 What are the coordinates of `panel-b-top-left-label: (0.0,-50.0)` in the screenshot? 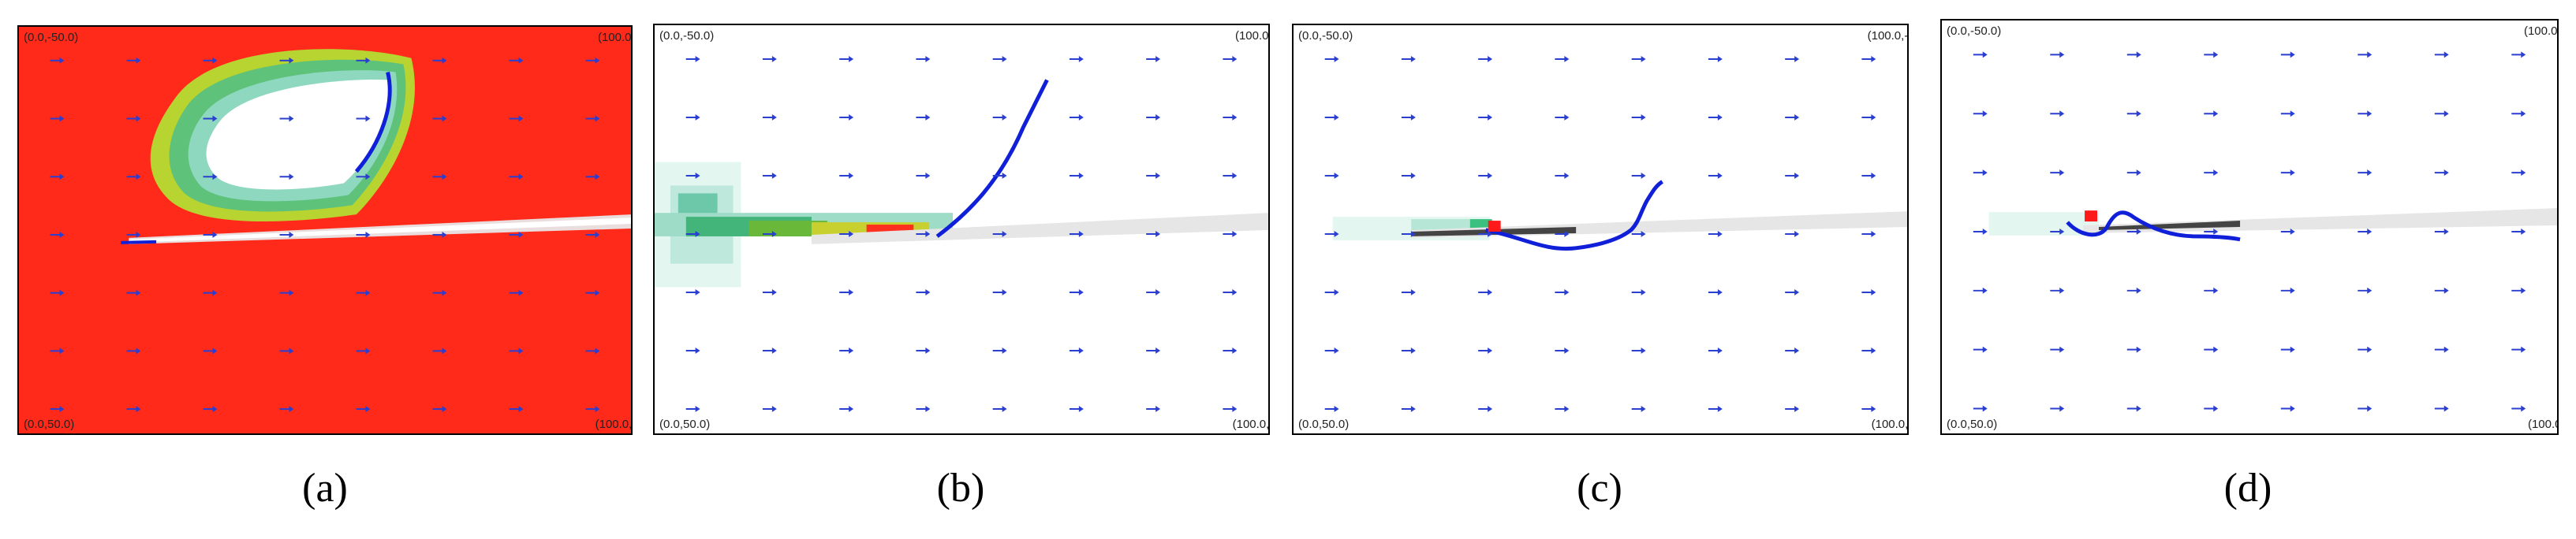 It's located at (687, 36).